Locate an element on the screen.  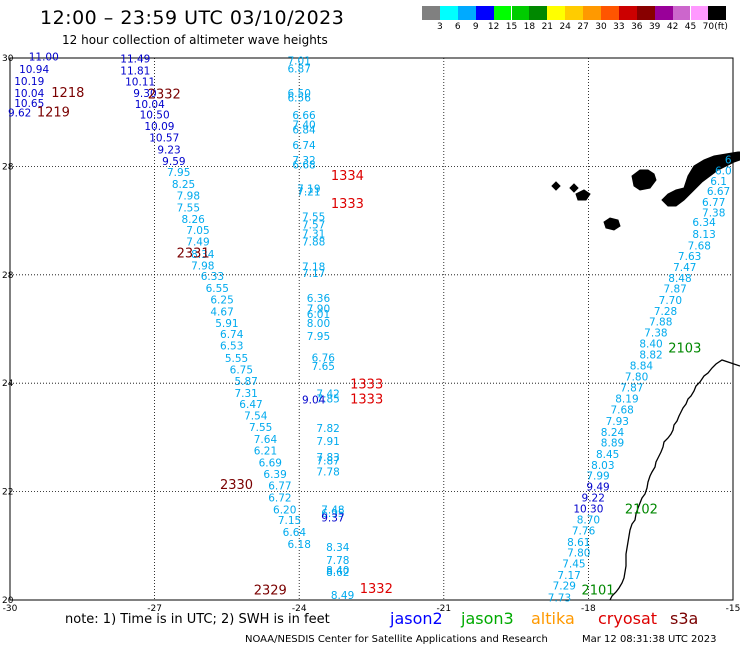
wave-height-value: 6.55 is located at coordinates (217, 289).